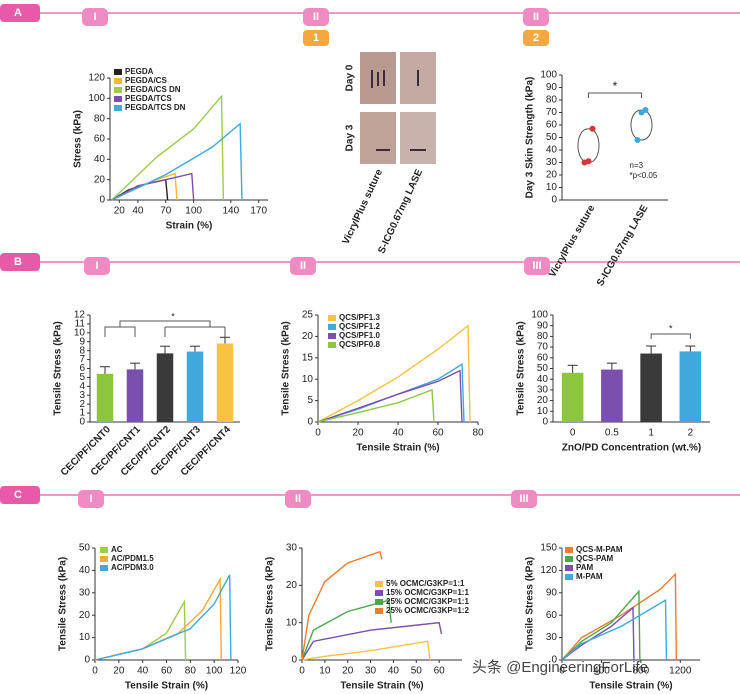  I want to click on y-tick-label: 3, so click(82, 395).